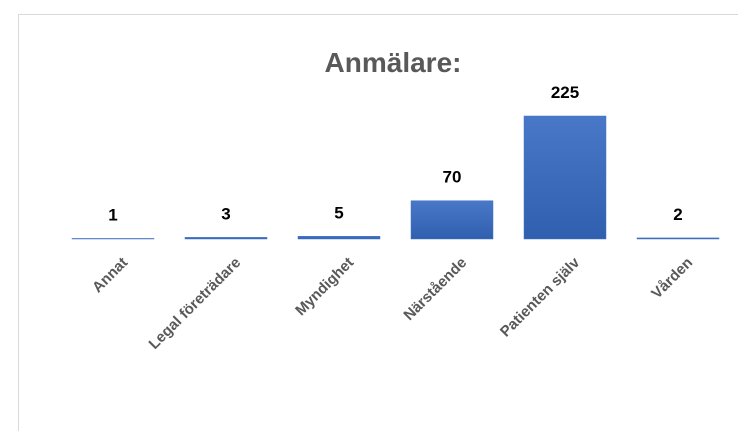 The width and height of the screenshot is (738, 431). Describe the element at coordinates (452, 177) in the screenshot. I see `data-label: 70` at that location.